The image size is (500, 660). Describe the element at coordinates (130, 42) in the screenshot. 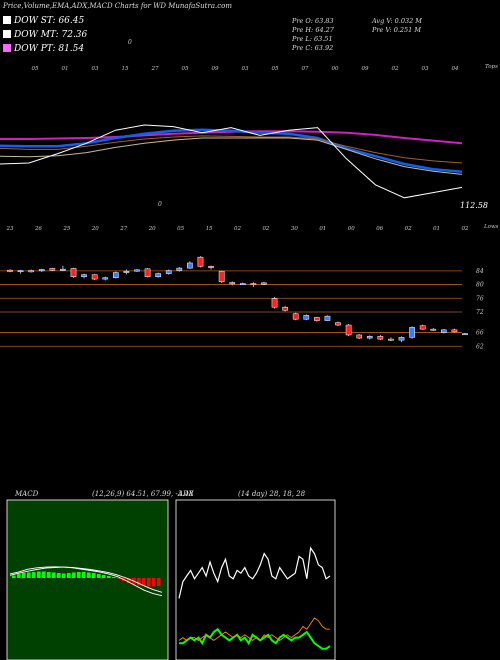

I see `ema-top-marker: 0` at that location.